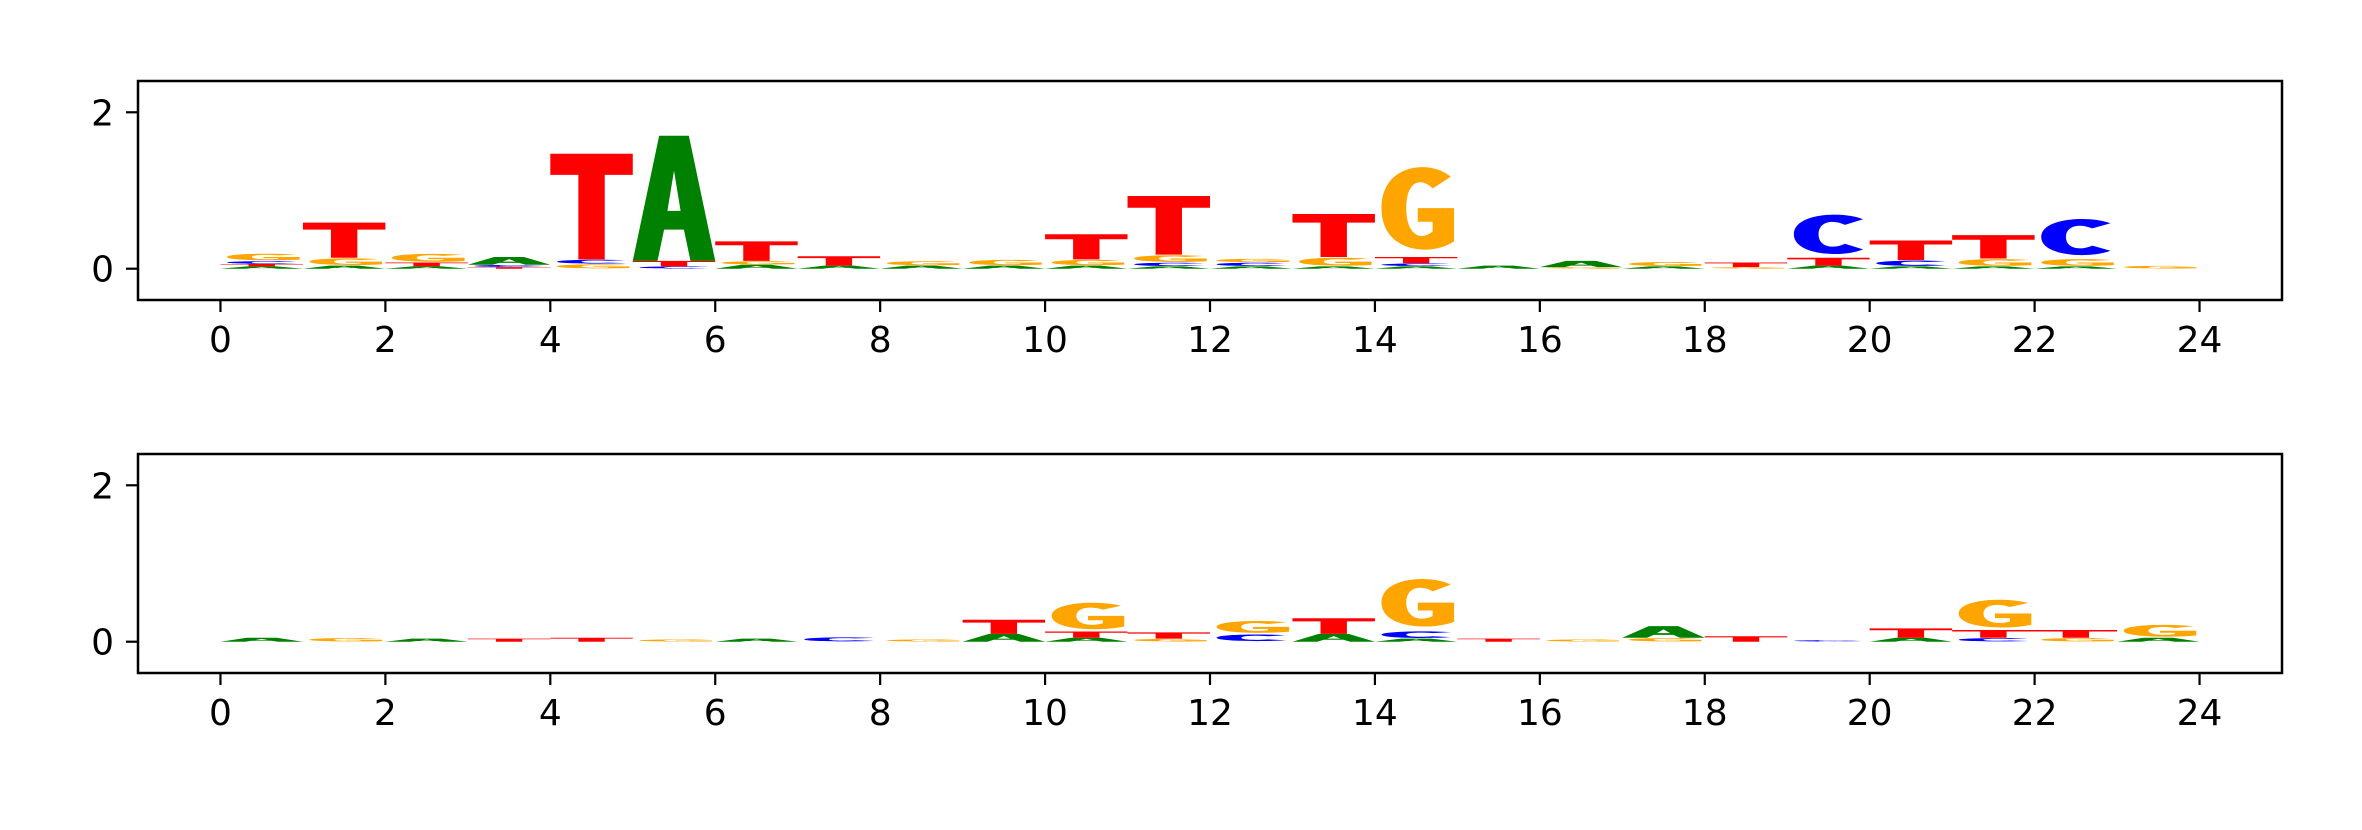 The height and width of the screenshot is (830, 2362). What do you see at coordinates (2200, 713) in the screenshot?
I see `x-tick-label: 24` at bounding box center [2200, 713].